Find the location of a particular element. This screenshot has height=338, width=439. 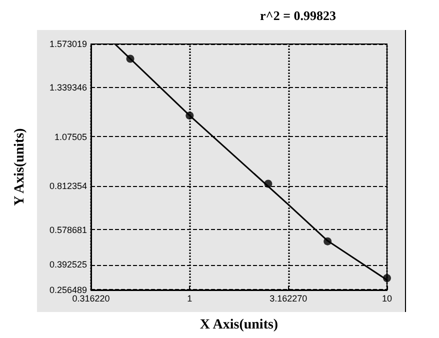

y-tick-label: 0.812354 is located at coordinates (68, 186).